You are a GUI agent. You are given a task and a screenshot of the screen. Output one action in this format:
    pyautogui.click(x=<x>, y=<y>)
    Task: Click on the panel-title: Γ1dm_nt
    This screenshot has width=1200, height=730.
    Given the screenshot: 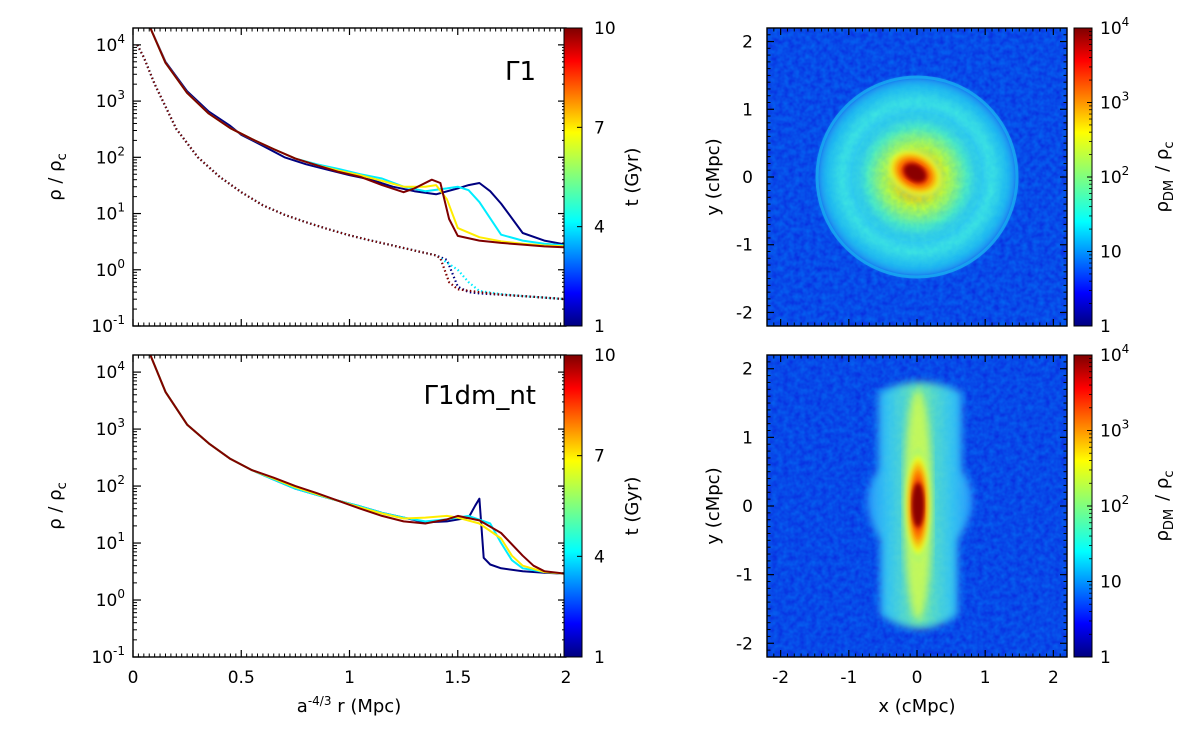 What is the action you would take?
    pyautogui.click(x=479, y=396)
    